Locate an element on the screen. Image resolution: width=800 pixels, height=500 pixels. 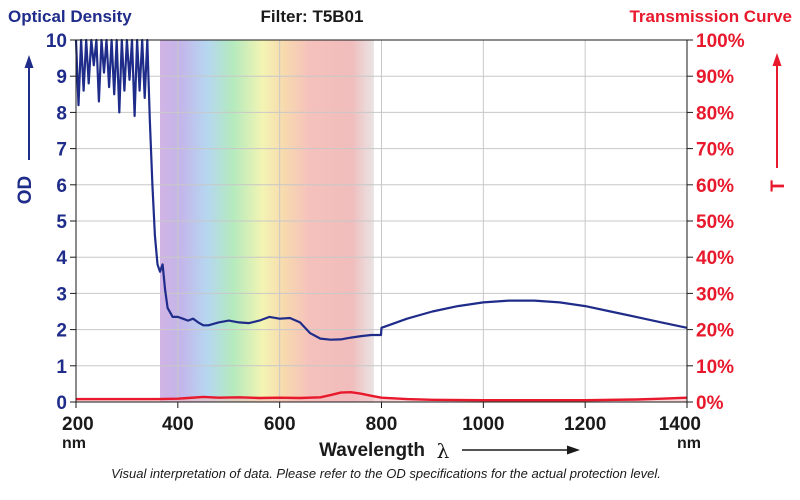
transmission-tick-label: 30% is located at coordinates (715, 294).